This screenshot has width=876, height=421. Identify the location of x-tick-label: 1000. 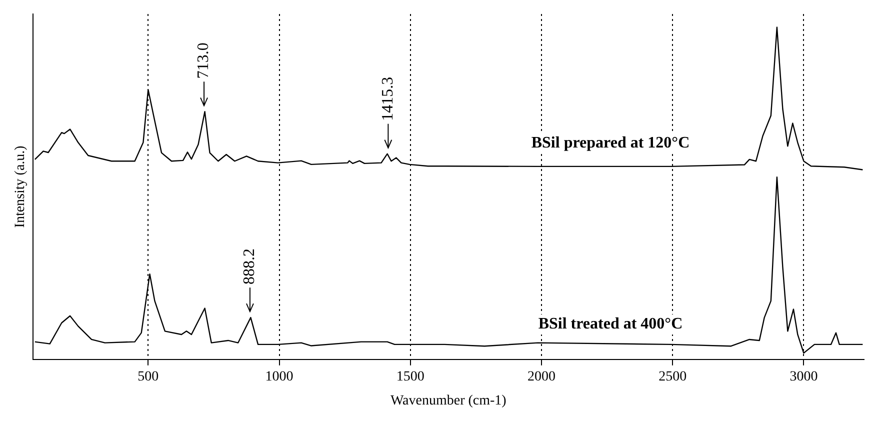
(279, 376).